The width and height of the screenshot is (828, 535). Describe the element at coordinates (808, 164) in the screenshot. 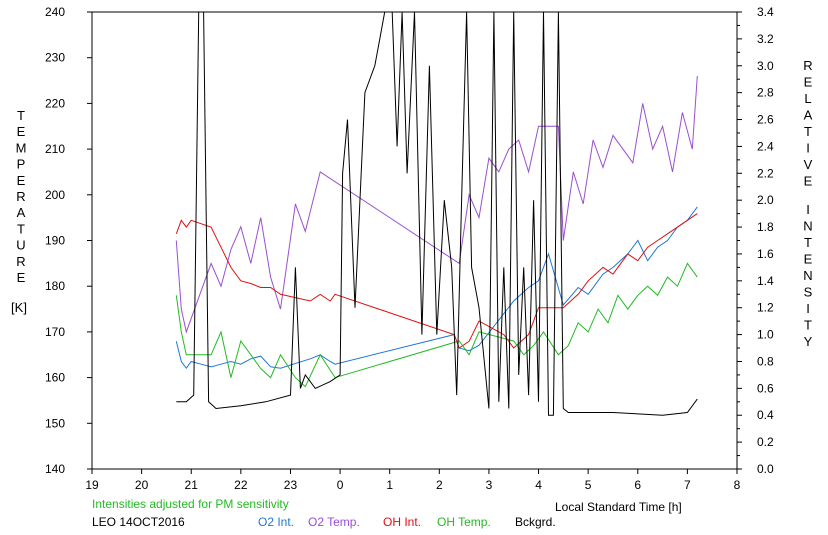

I see `y-right-title-letter: V` at that location.